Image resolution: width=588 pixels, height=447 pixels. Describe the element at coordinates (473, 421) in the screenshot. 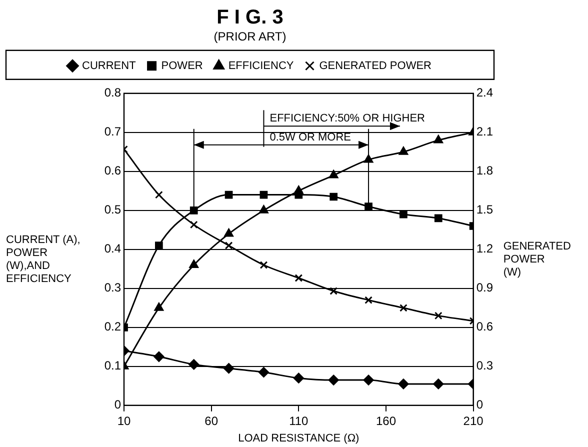

I see `x-tick-label: 210` at that location.